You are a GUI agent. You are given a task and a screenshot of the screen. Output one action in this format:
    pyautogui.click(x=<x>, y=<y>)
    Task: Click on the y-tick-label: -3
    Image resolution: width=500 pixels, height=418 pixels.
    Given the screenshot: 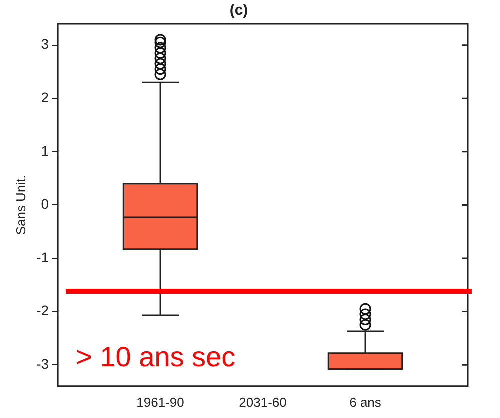 What is the action you would take?
    pyautogui.click(x=43, y=364)
    